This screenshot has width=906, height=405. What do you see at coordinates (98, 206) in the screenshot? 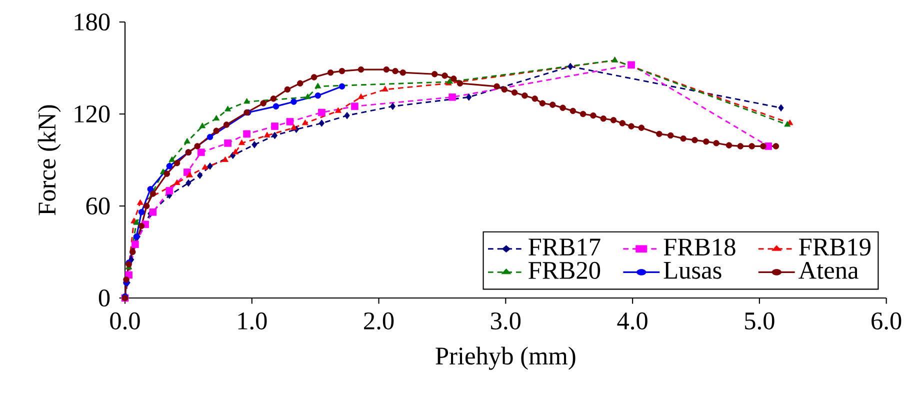
I see `y-tick-label: 60` at bounding box center [98, 206].